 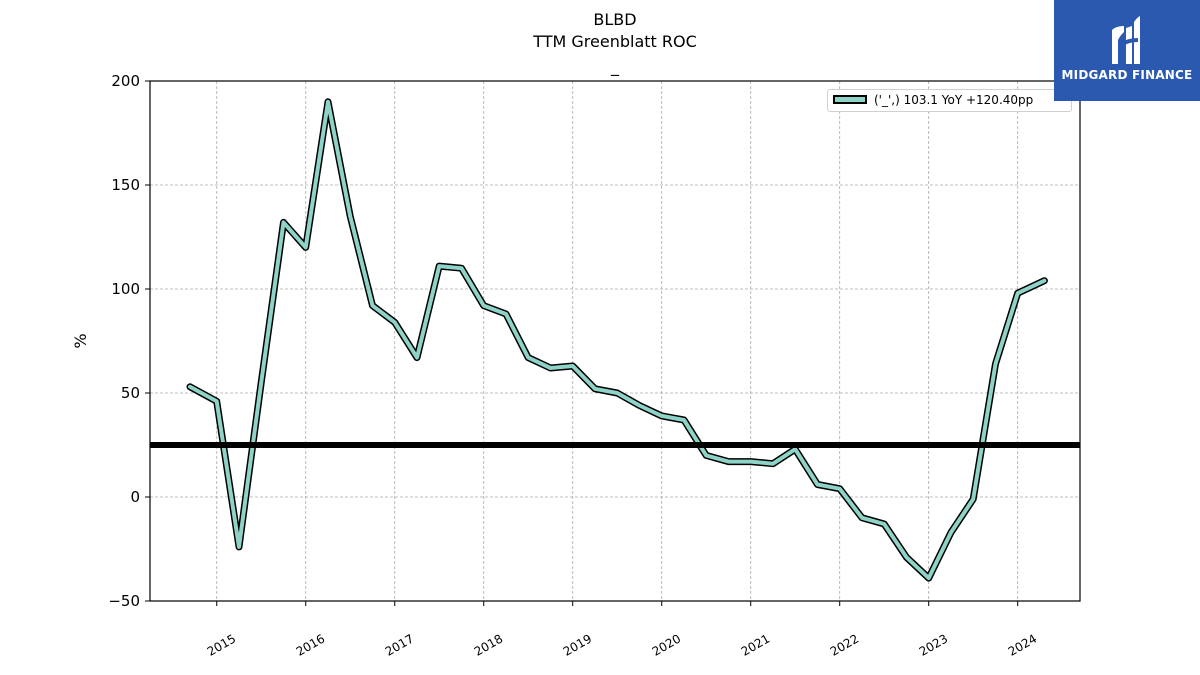 What do you see at coordinates (954, 100) in the screenshot?
I see `legend-label: ('_',) 103.1 YoY +120.40pp` at bounding box center [954, 100].